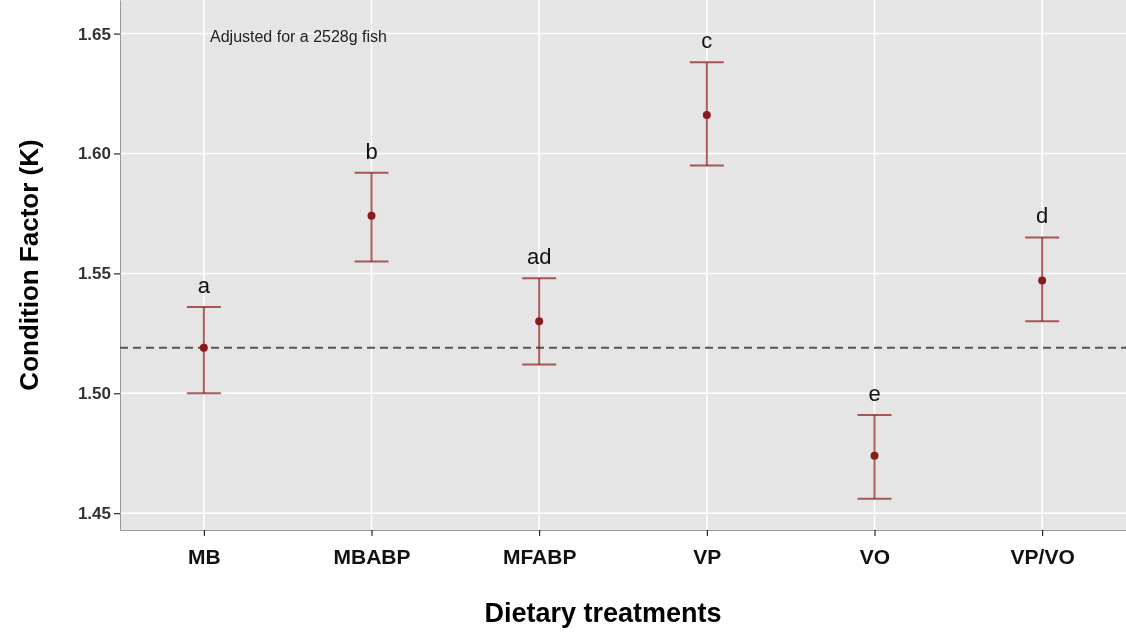 Image resolution: width=1126 pixels, height=632 pixels. What do you see at coordinates (372, 557) in the screenshot?
I see `x-tick-label: MBABP` at bounding box center [372, 557].